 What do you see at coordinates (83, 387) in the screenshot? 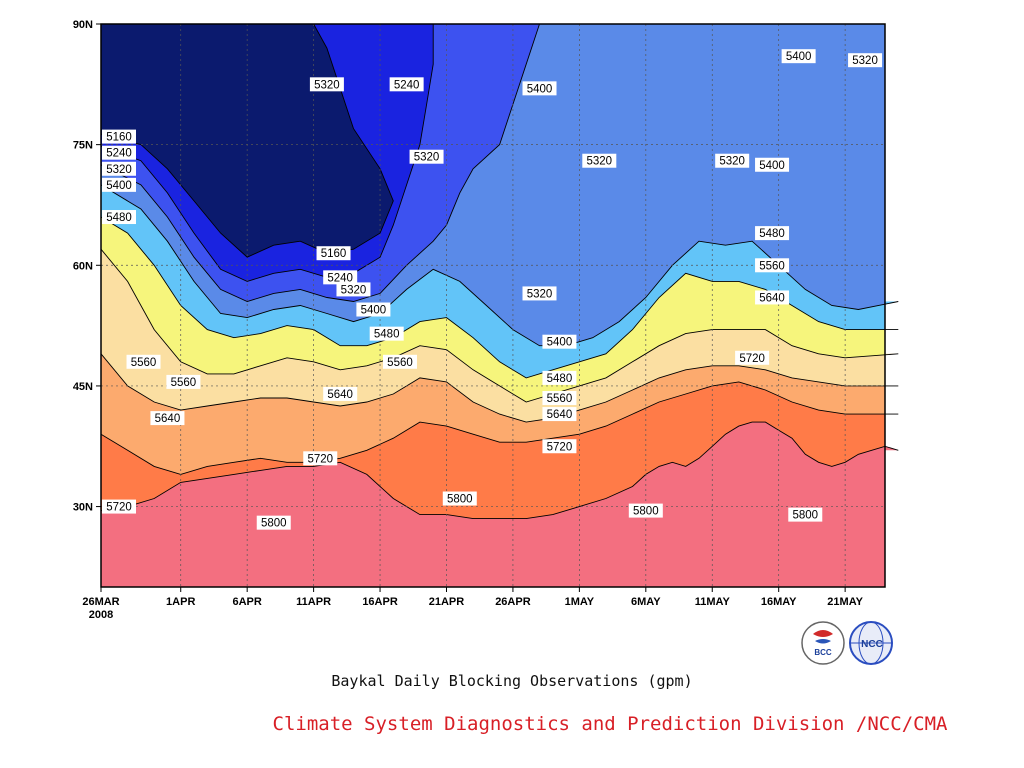
I see `y-tick-label: 45N` at bounding box center [83, 387].